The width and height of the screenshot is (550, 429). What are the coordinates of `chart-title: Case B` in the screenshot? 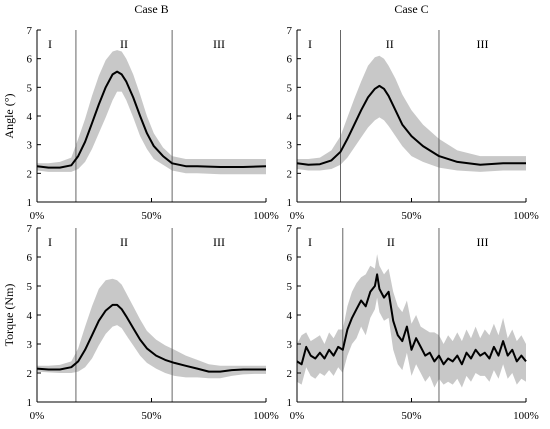 It's located at (151, 9).